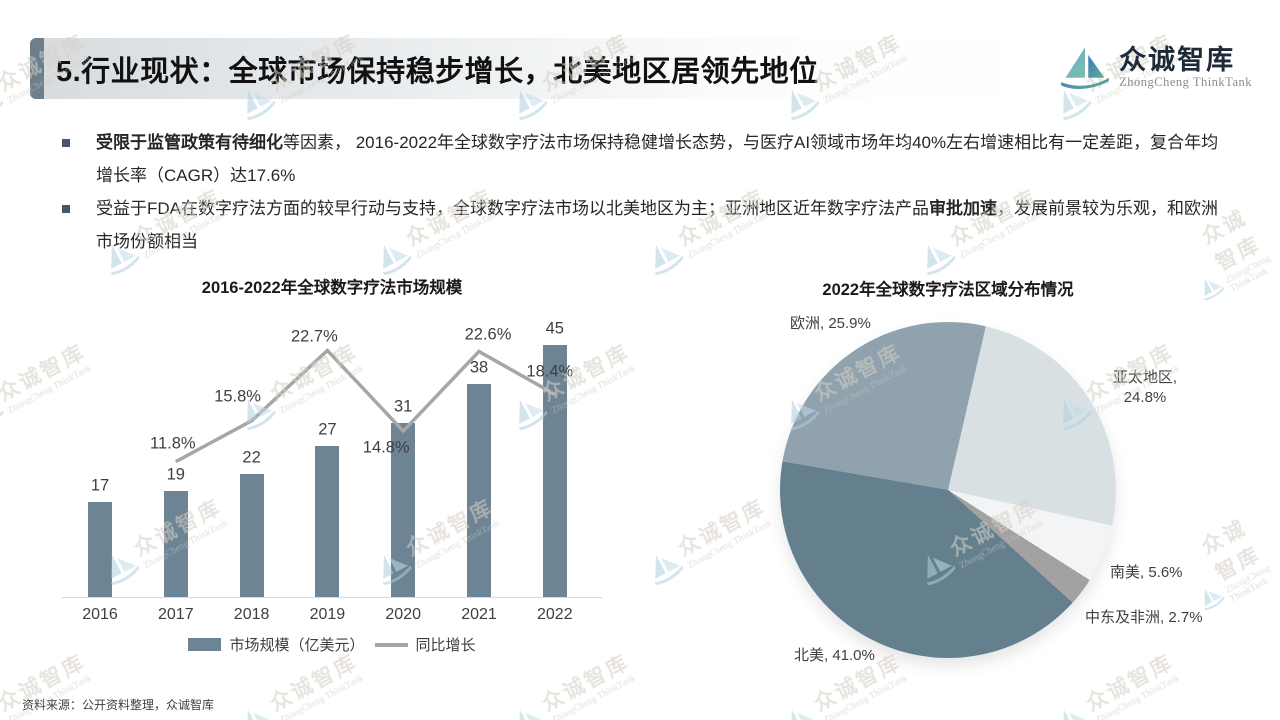 Image resolution: width=1280 pixels, height=720 pixels. What do you see at coordinates (948, 490) in the screenshot?
I see `pie` at bounding box center [948, 490].